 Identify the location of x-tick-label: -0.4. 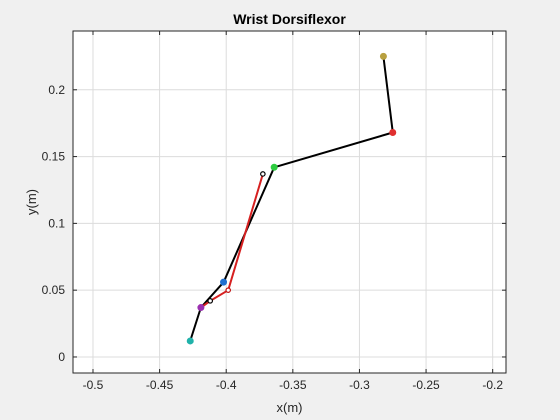
(226, 385).